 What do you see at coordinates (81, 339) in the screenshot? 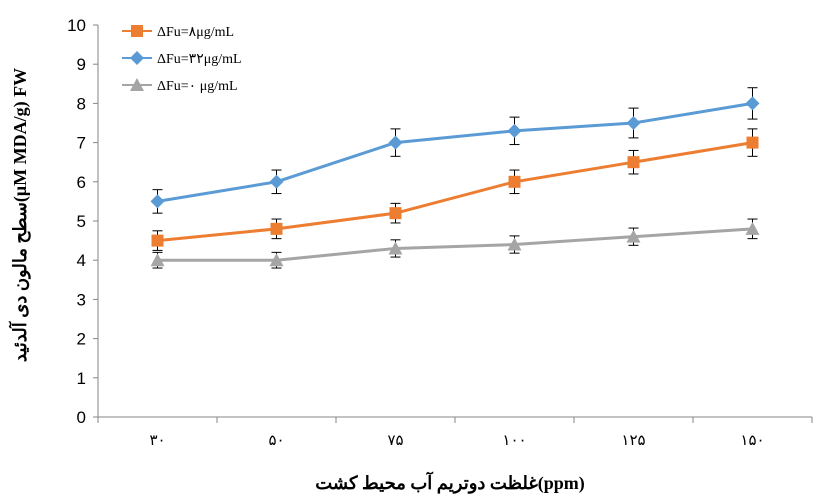
I see `y-tick-label: 2` at bounding box center [81, 339].